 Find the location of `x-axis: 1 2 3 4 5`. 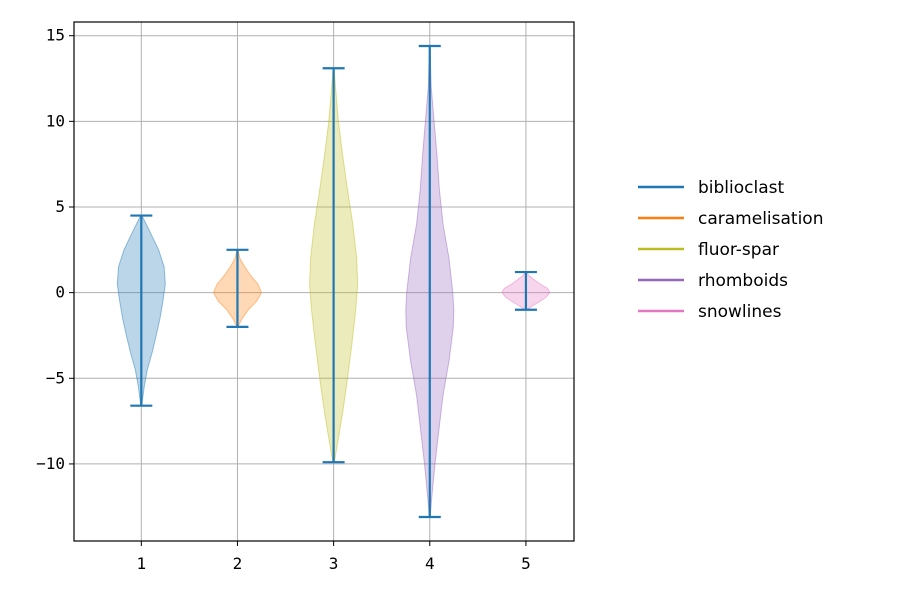

x-axis: 1 2 3 4 5 is located at coordinates (333, 557).